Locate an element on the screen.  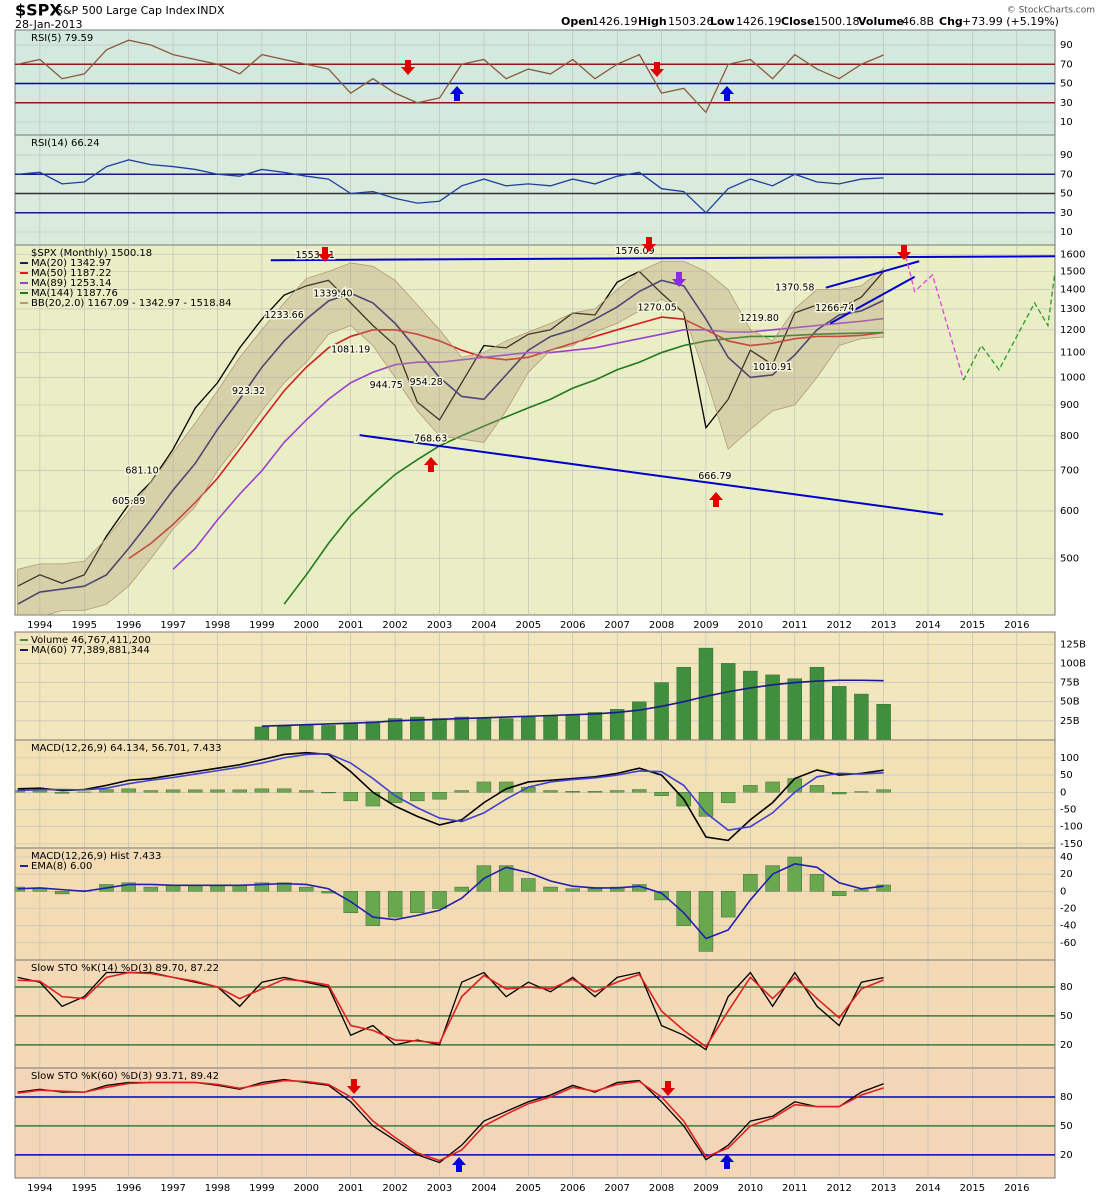
annotation: 954.28 is located at coordinates (426, 382).